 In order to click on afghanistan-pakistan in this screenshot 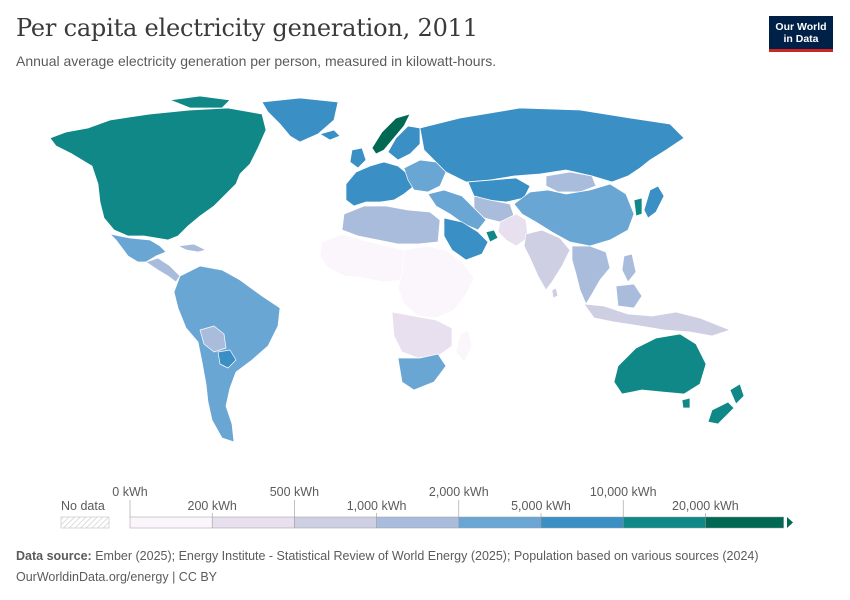, I will do `click(513, 230)`.